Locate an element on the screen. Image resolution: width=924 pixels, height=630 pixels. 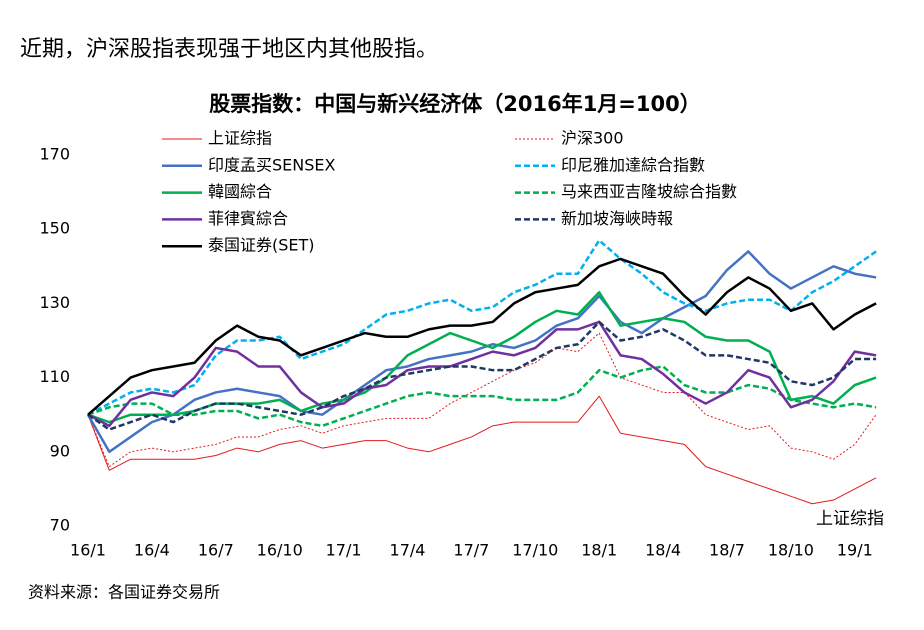
x-tick-label: 17/1 is located at coordinates (344, 550).